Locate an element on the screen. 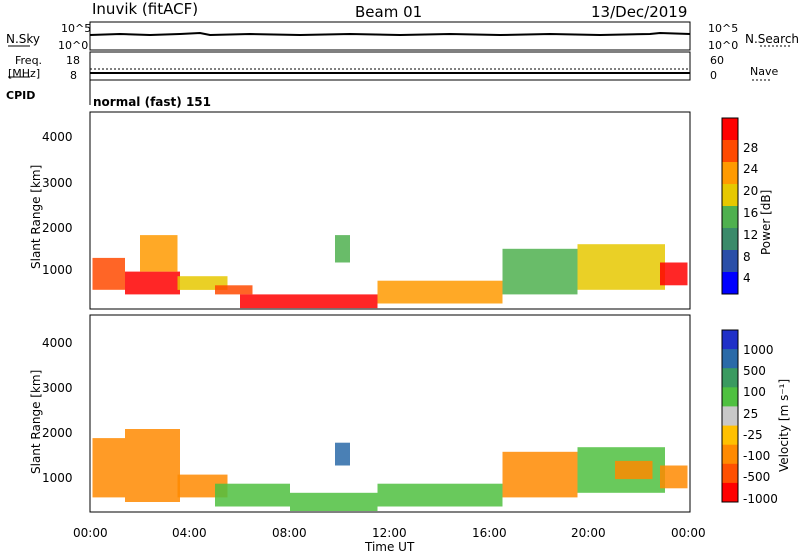  power-cbar-tick-4: 12 is located at coordinates (751, 235).